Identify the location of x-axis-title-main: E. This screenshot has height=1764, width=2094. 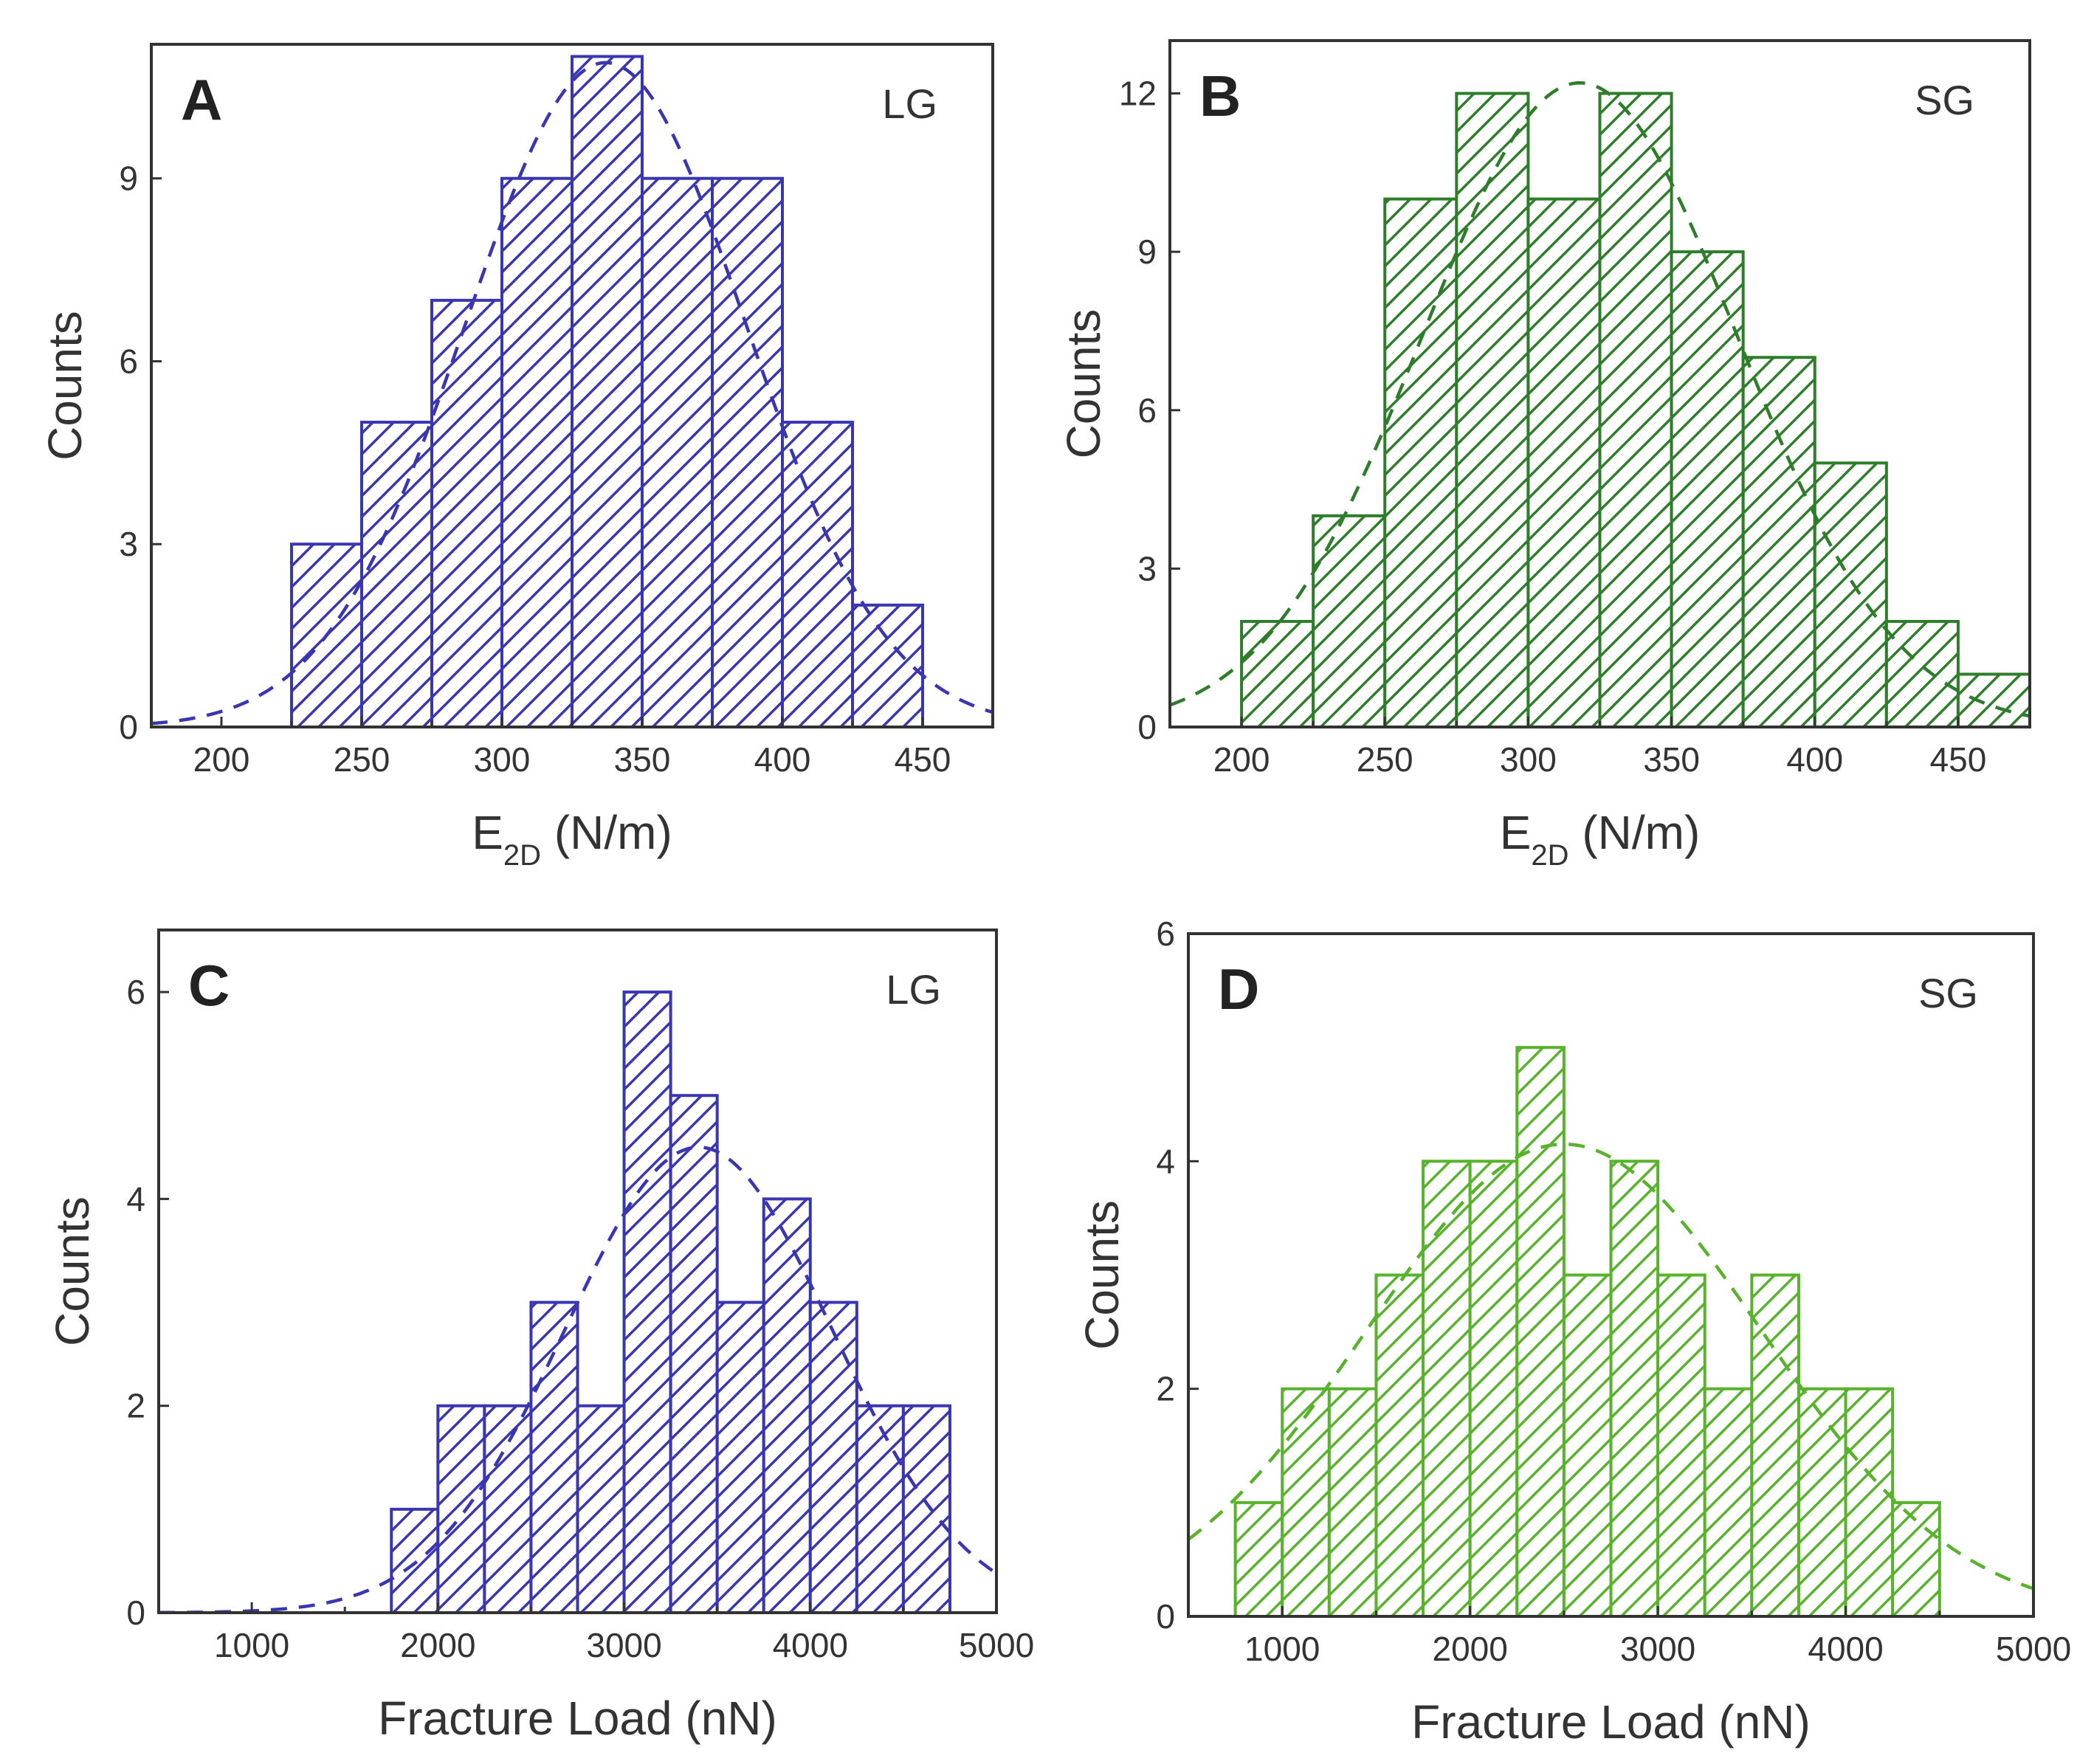
(1516, 832).